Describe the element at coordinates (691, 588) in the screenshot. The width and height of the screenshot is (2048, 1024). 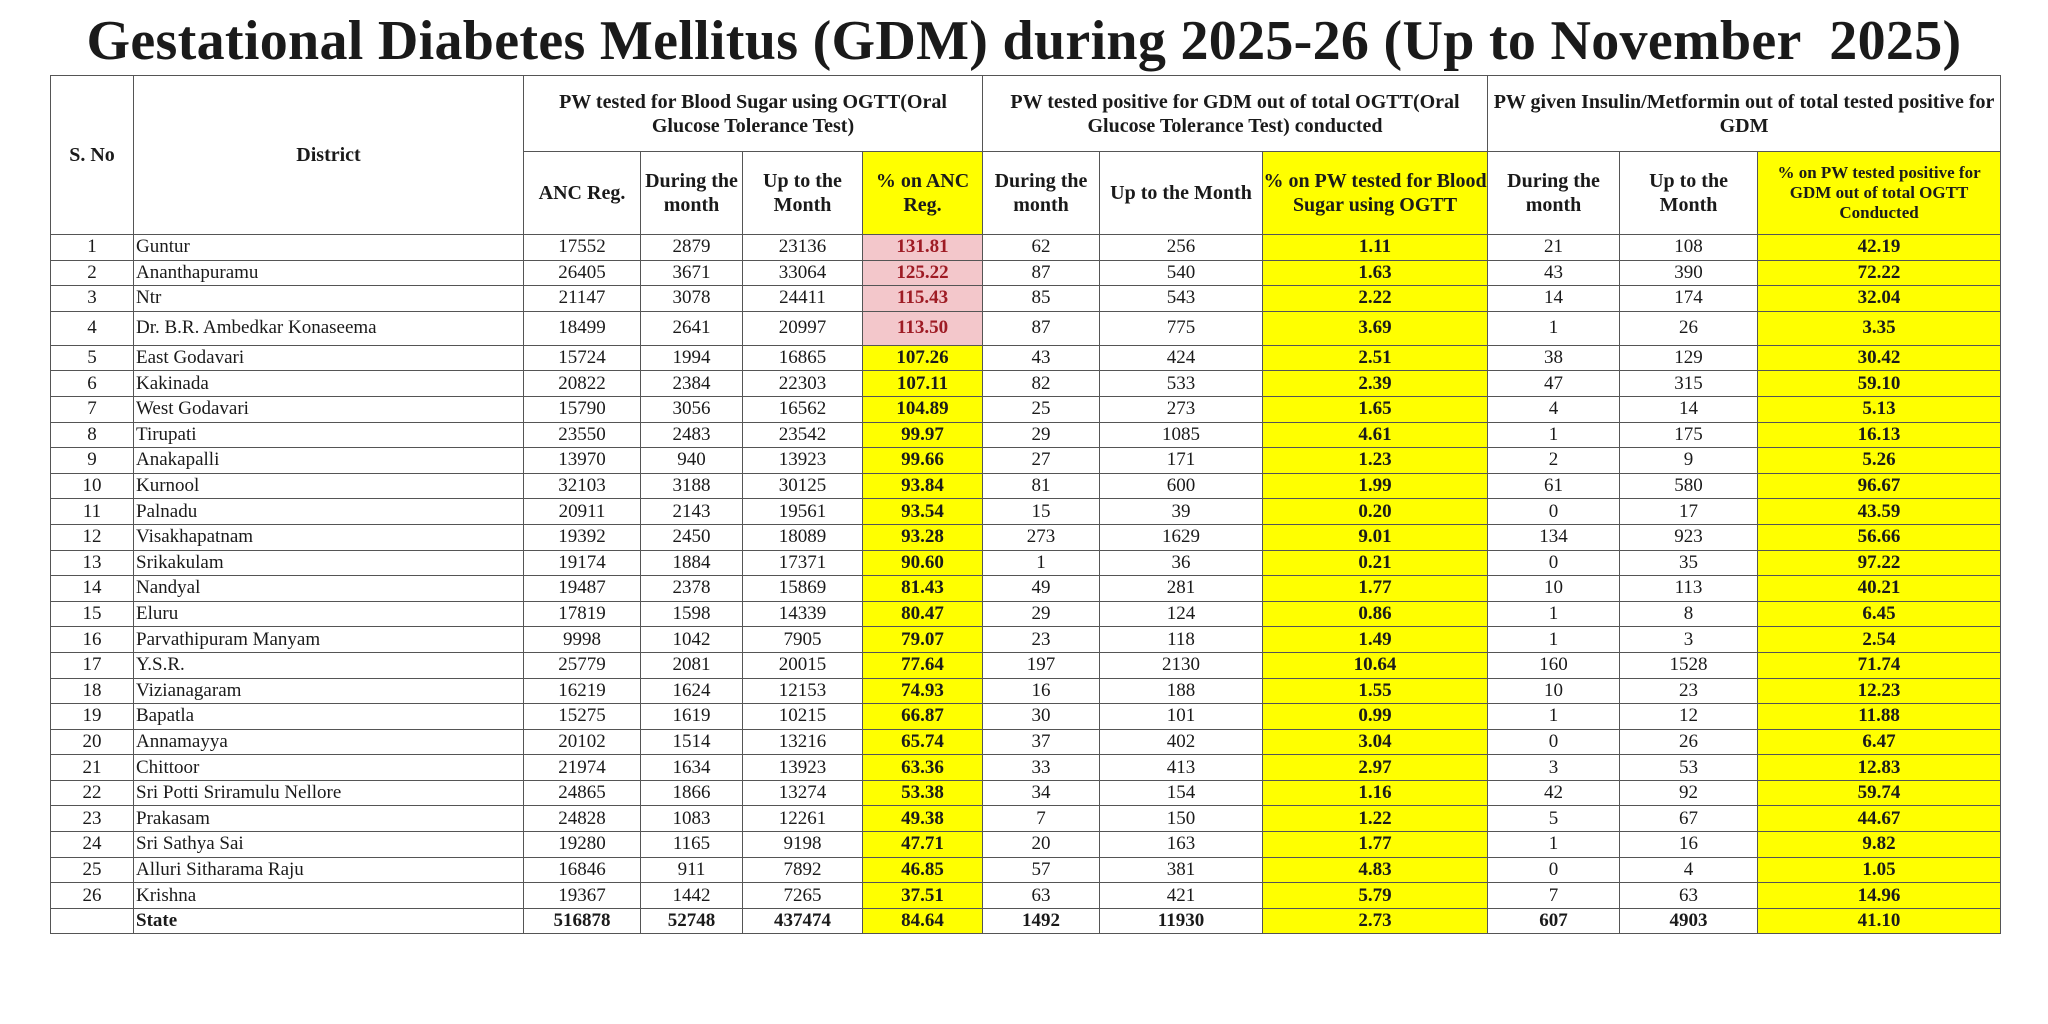
I see `cell-tested-during-month: 2378` at that location.